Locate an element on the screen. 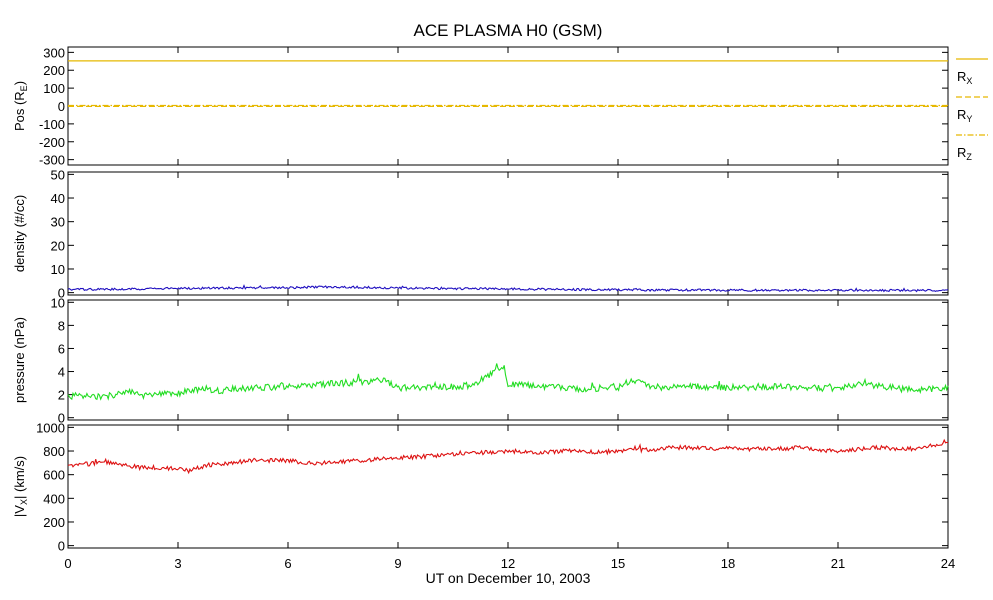 This screenshot has height=600, width=993. y-axis-label-main: pressure (nPa) is located at coordinates (19, 360).